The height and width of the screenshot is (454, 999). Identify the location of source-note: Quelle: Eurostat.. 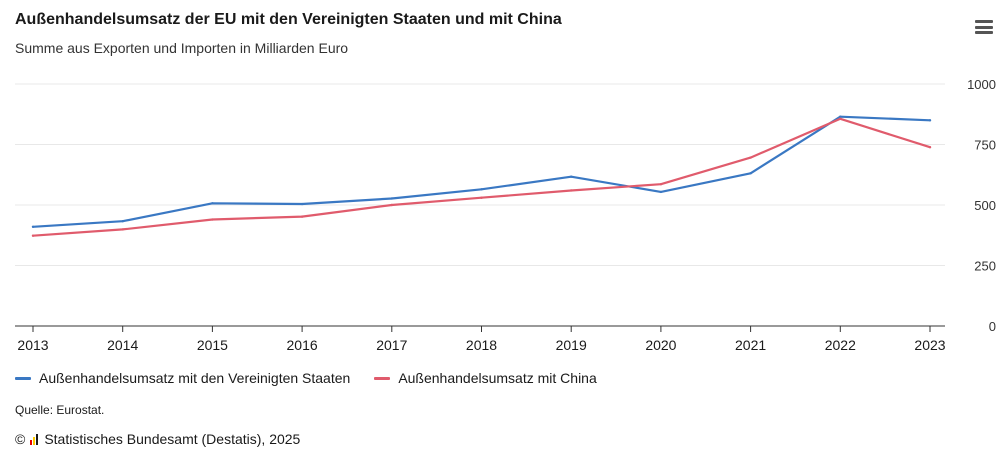
(60, 410).